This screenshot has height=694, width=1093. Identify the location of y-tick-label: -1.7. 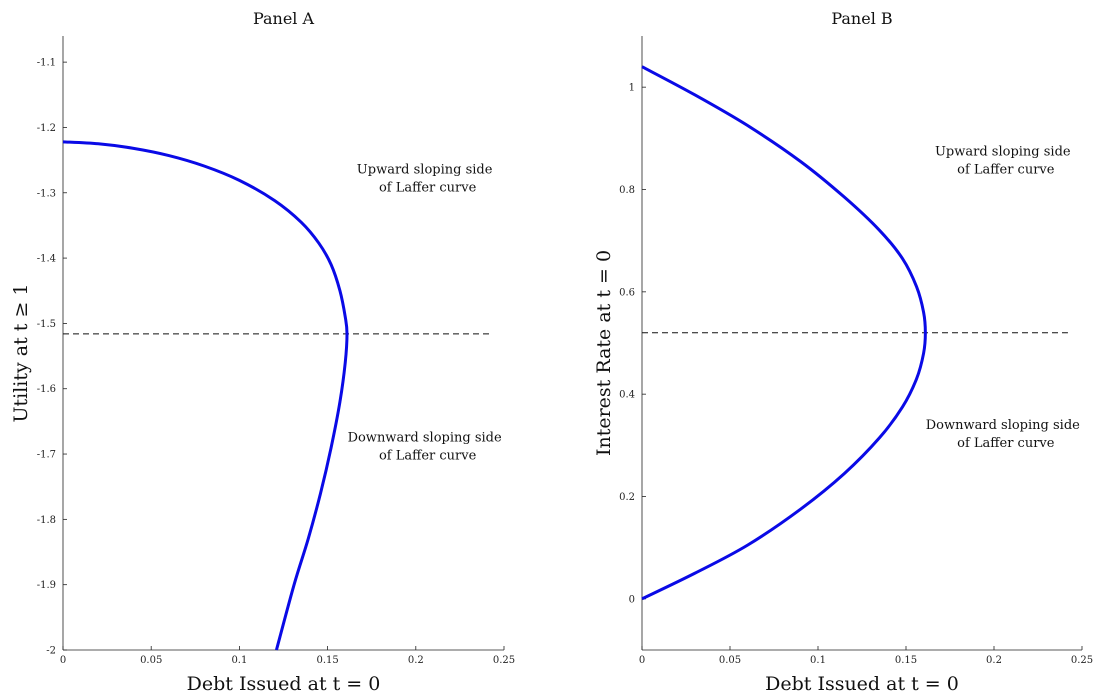
(46, 455).